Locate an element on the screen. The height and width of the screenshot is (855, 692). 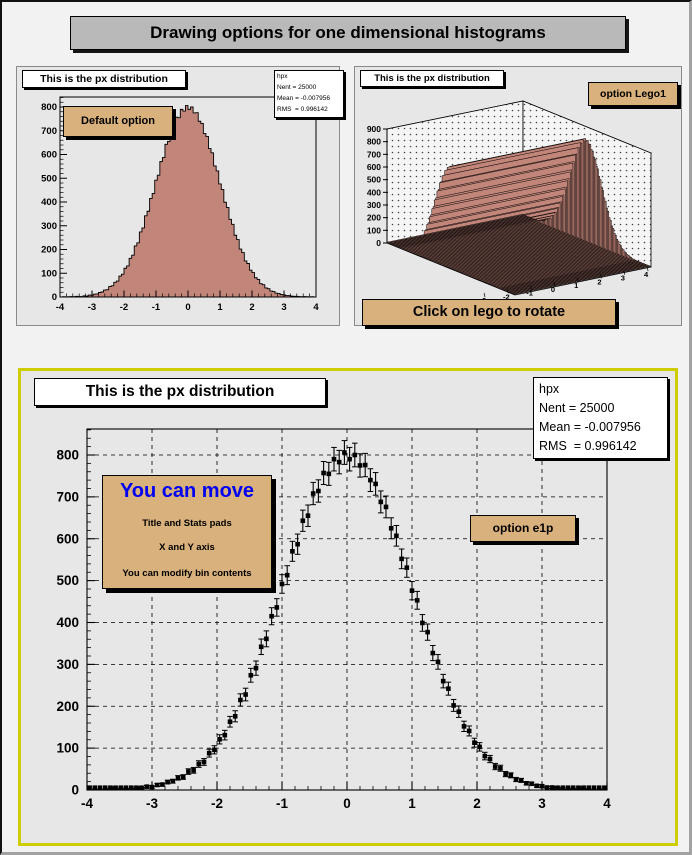
svg-text: 900 is located at coordinates (374, 129).